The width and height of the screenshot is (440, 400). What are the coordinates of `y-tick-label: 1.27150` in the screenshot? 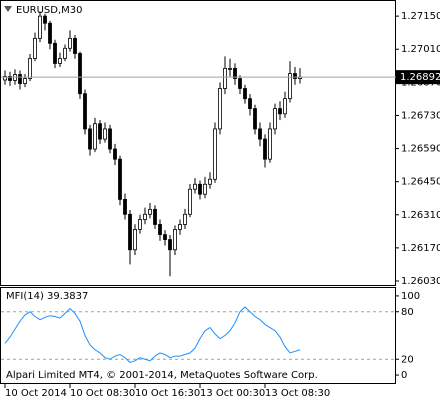 It's located at (420, 16).